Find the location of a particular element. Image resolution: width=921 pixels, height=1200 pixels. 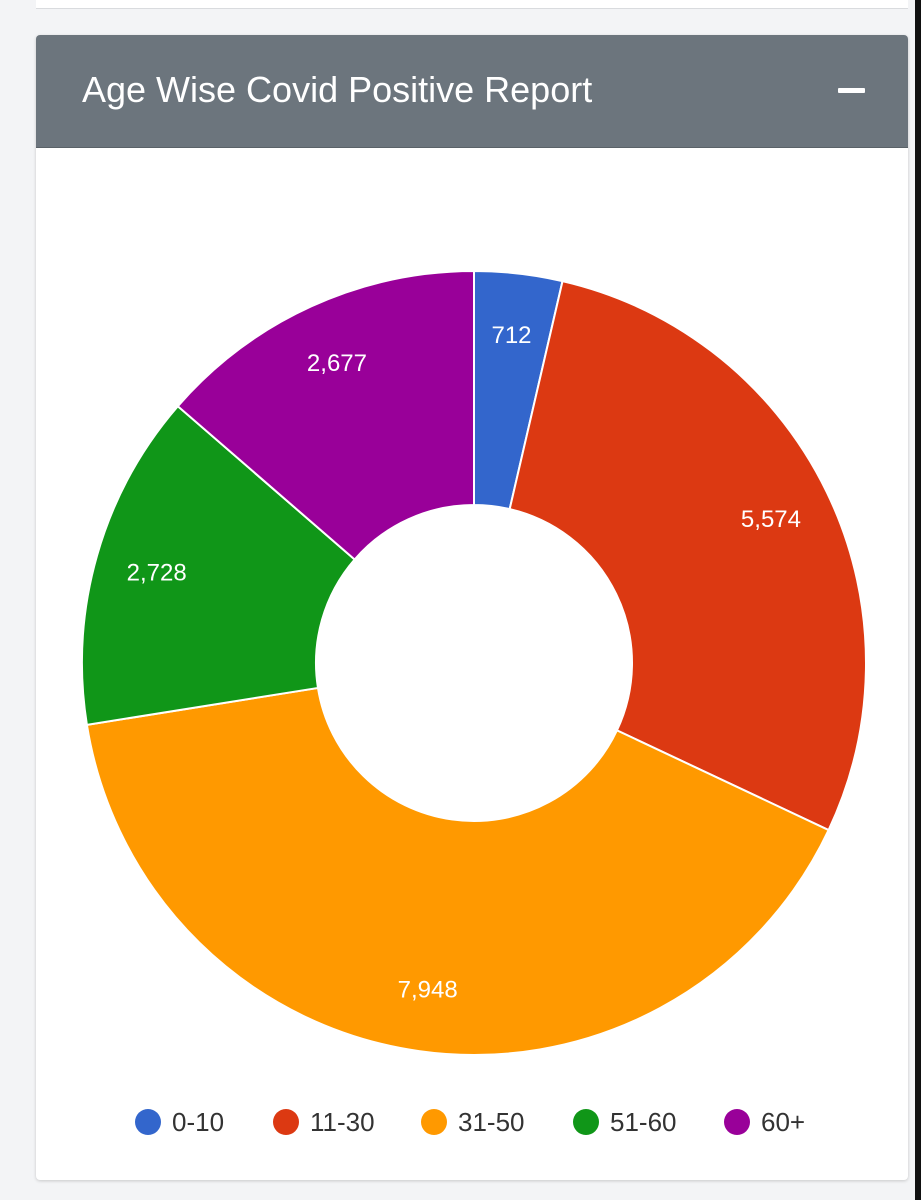

card-header: Age Wise Covid Positive Report is located at coordinates (472, 91).